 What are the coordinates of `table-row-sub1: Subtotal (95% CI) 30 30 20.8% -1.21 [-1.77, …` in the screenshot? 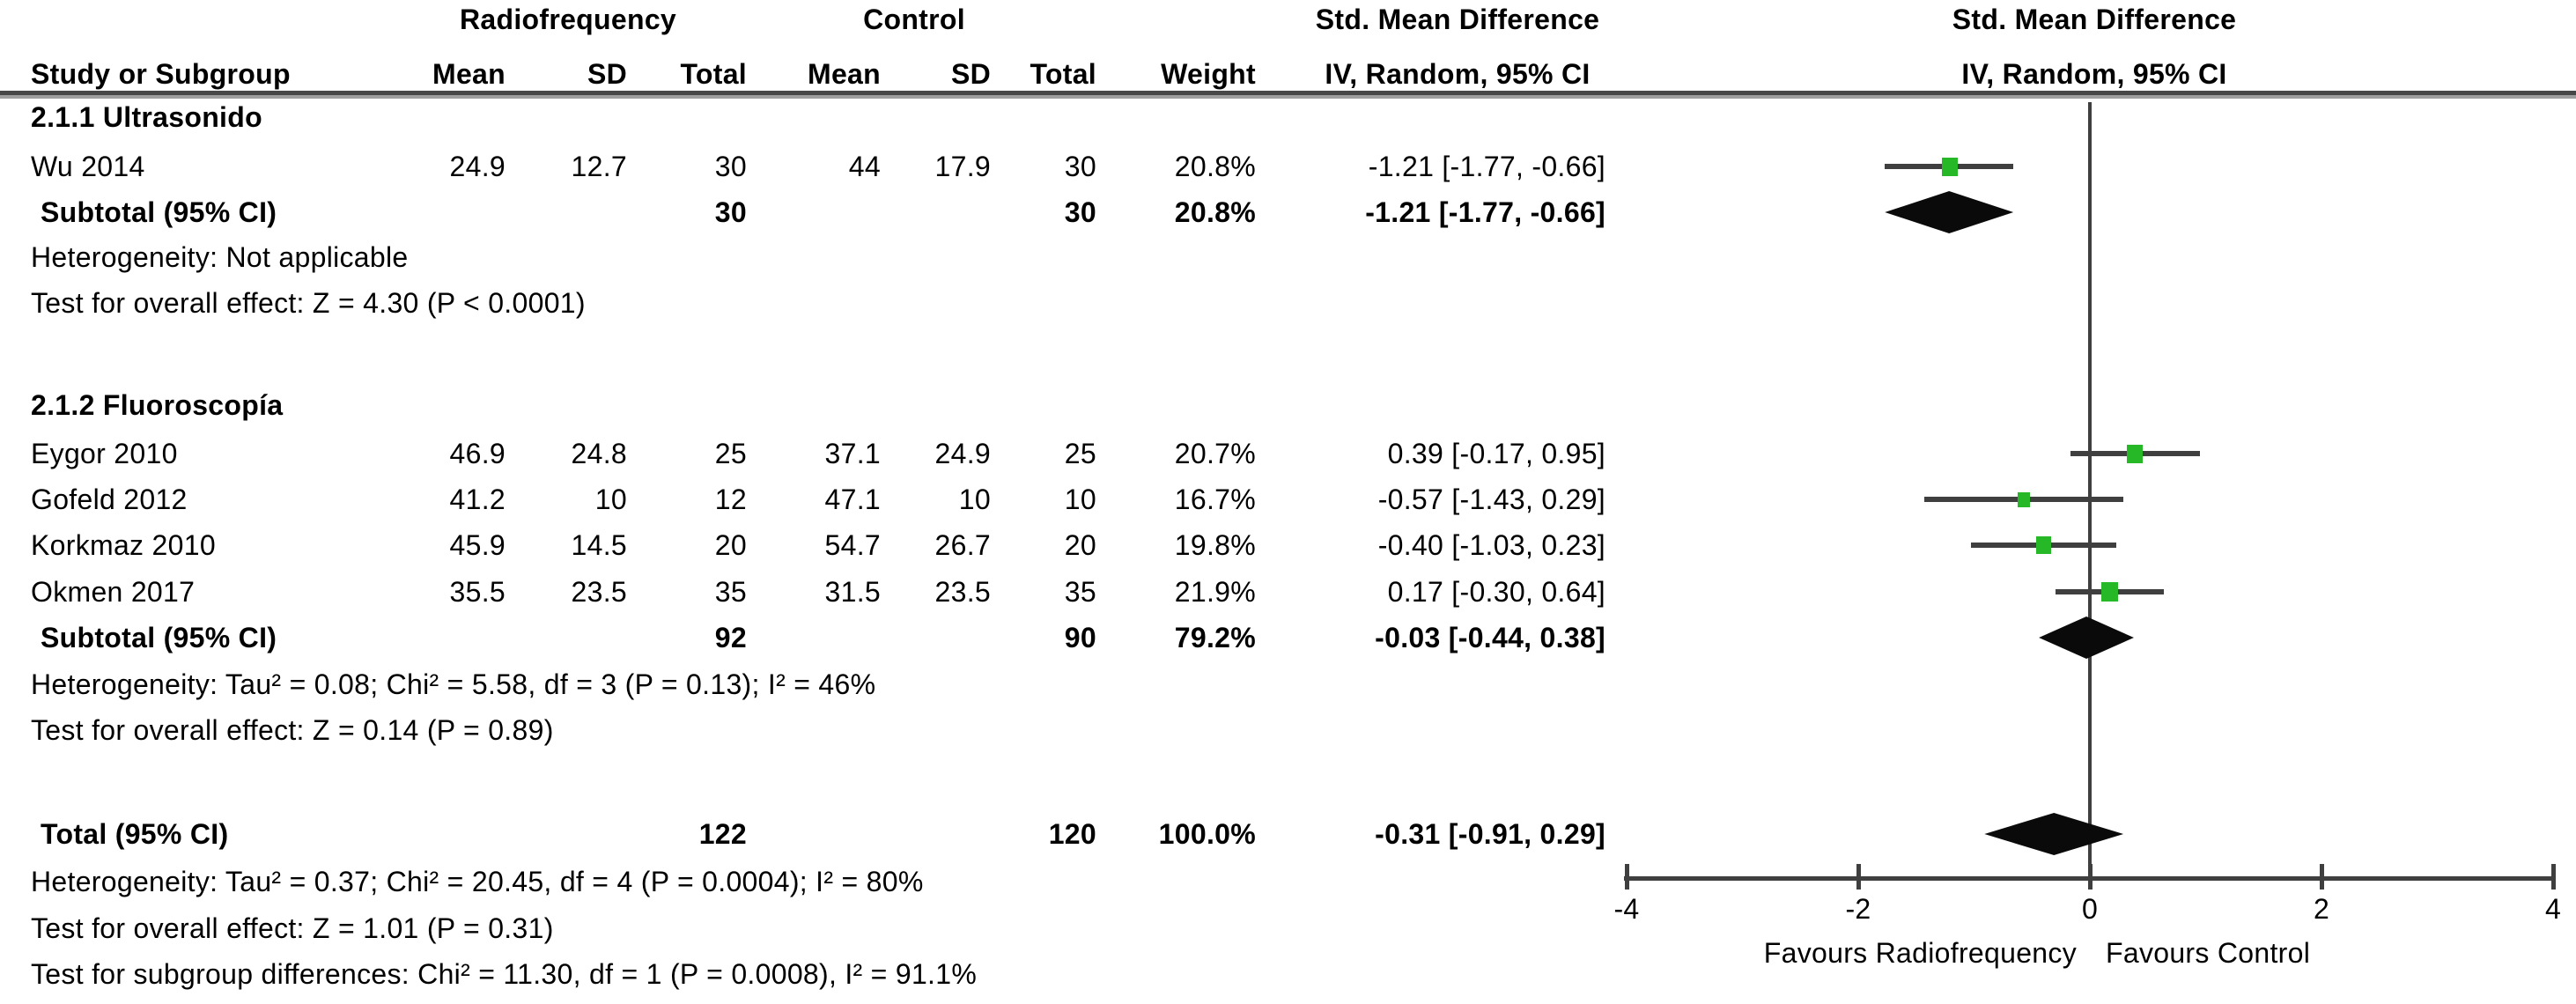 It's located at (1288, 213).